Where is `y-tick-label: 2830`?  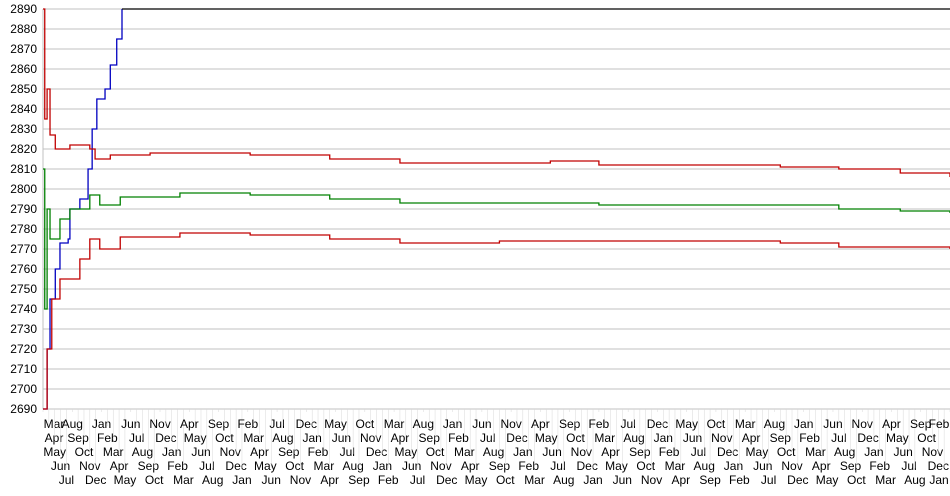
y-tick-label: 2830 is located at coordinates (23, 129).